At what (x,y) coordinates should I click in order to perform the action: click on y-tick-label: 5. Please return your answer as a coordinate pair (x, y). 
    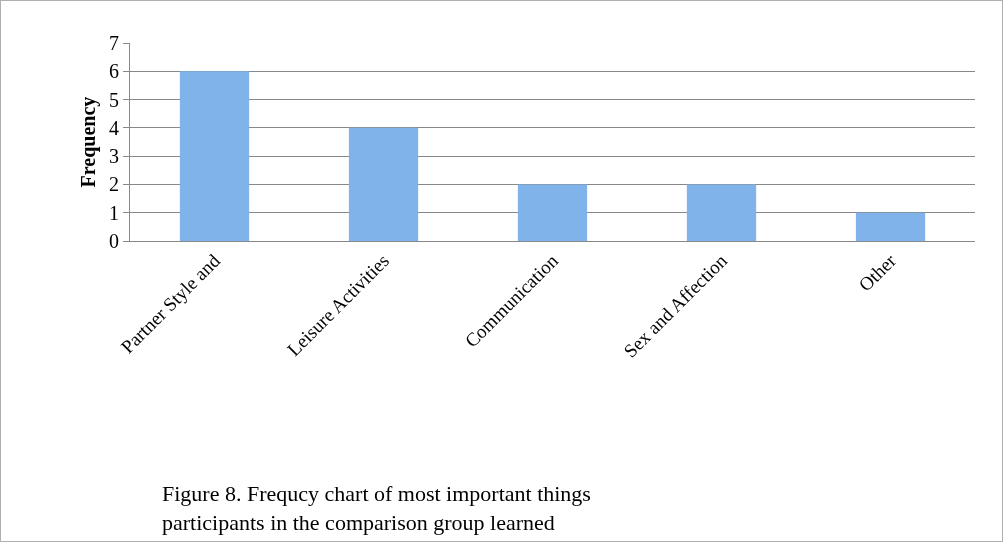
    Looking at the image, I should click on (114, 99).